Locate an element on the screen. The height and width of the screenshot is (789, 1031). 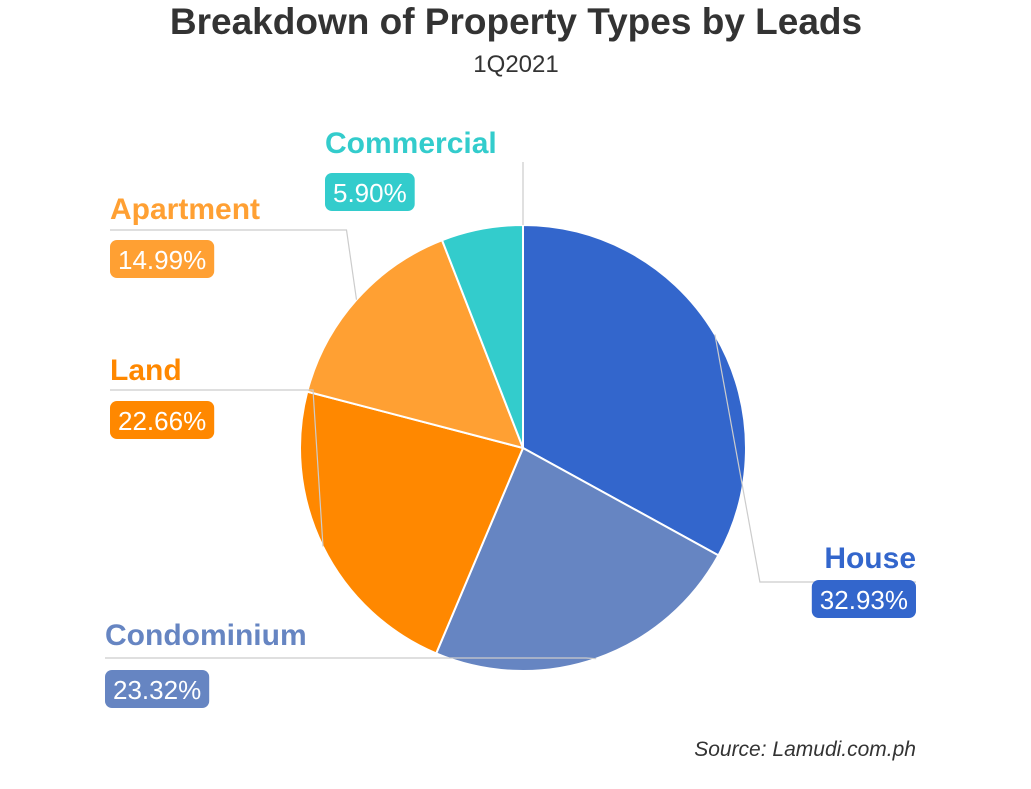
value-label-apartment: 14.99% is located at coordinates (162, 260).